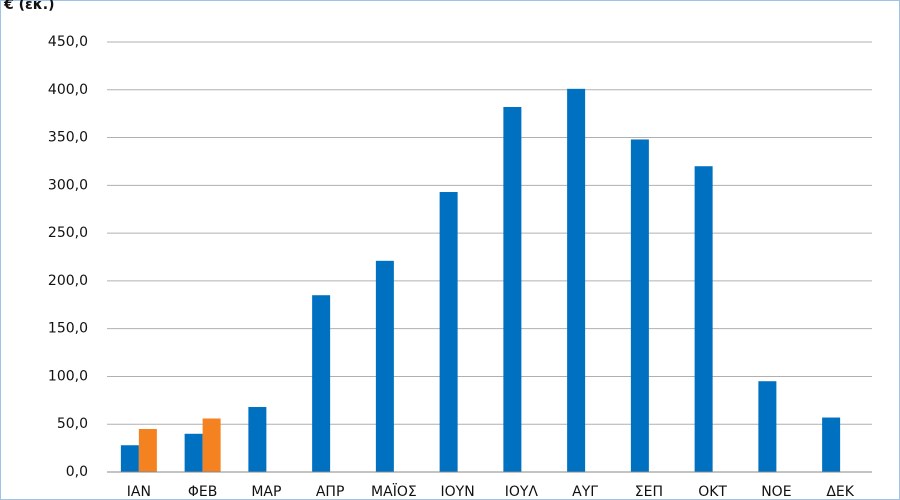  I want to click on y-tick-label: 250,0, so click(68, 233).